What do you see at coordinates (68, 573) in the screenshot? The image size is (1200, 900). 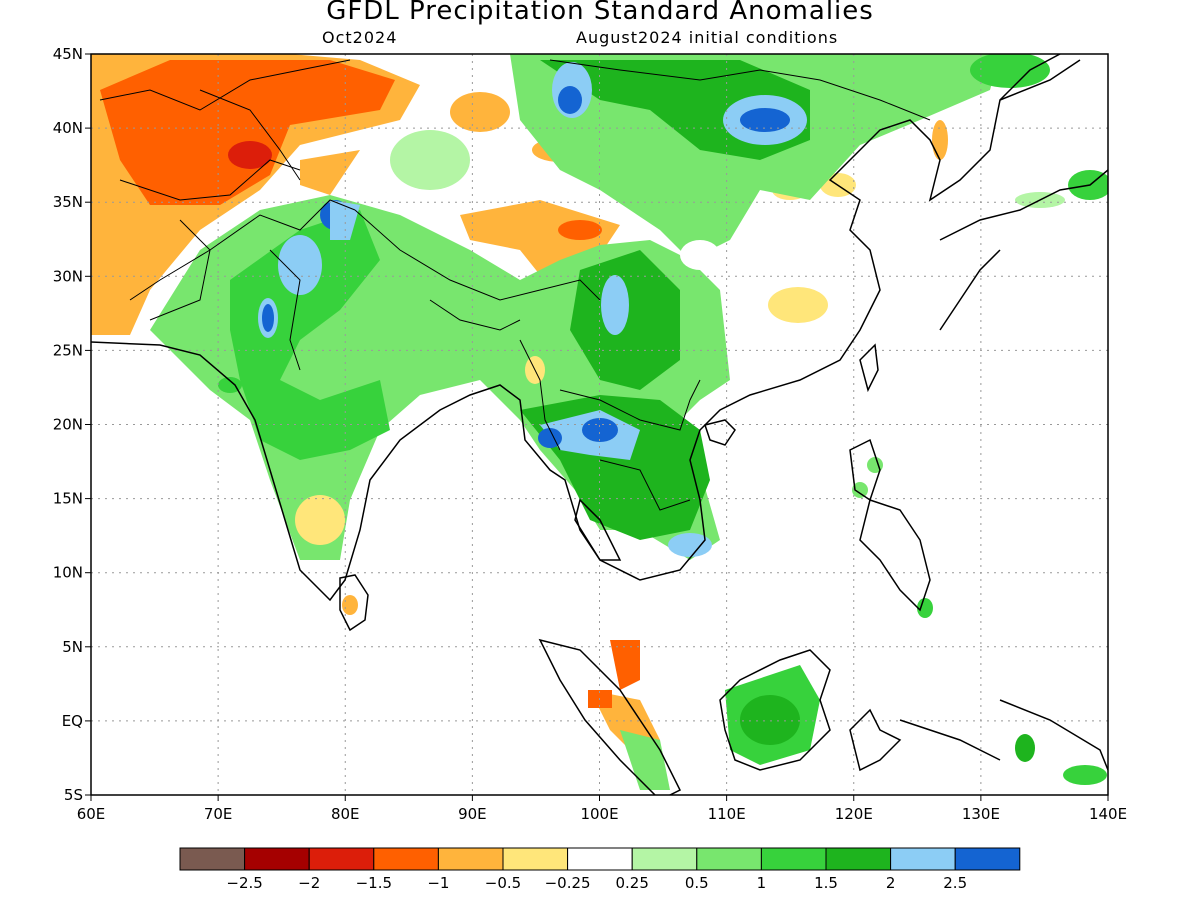 I see `lat-label: 10N` at bounding box center [68, 573].